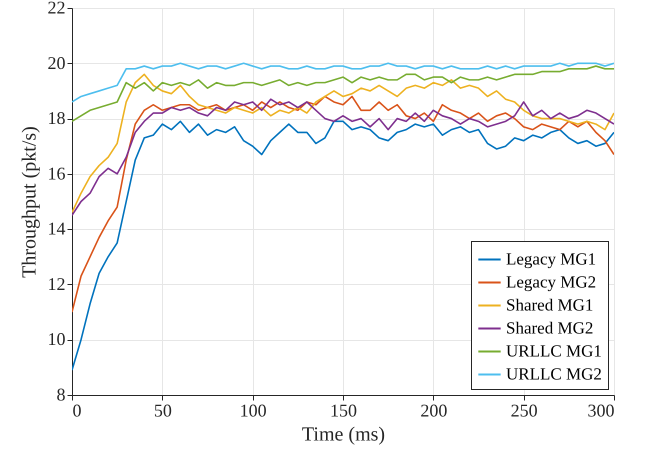  What do you see at coordinates (550, 328) in the screenshot?
I see `legend-label: Shared MG2` at bounding box center [550, 328].